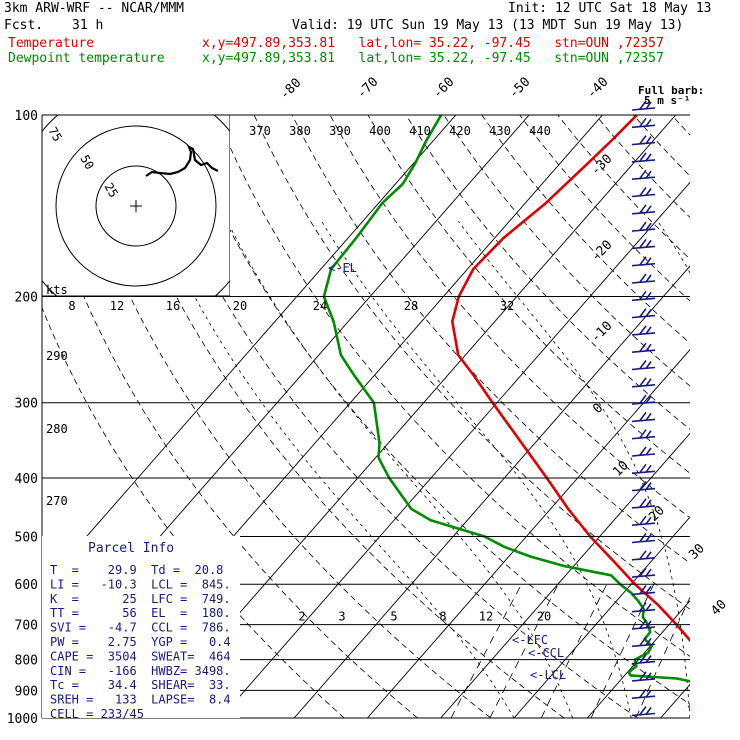 The height and width of the screenshot is (740, 740). I want to click on parcel-info-row: SREH = 133 LAPSE= 8.4, so click(140, 700).